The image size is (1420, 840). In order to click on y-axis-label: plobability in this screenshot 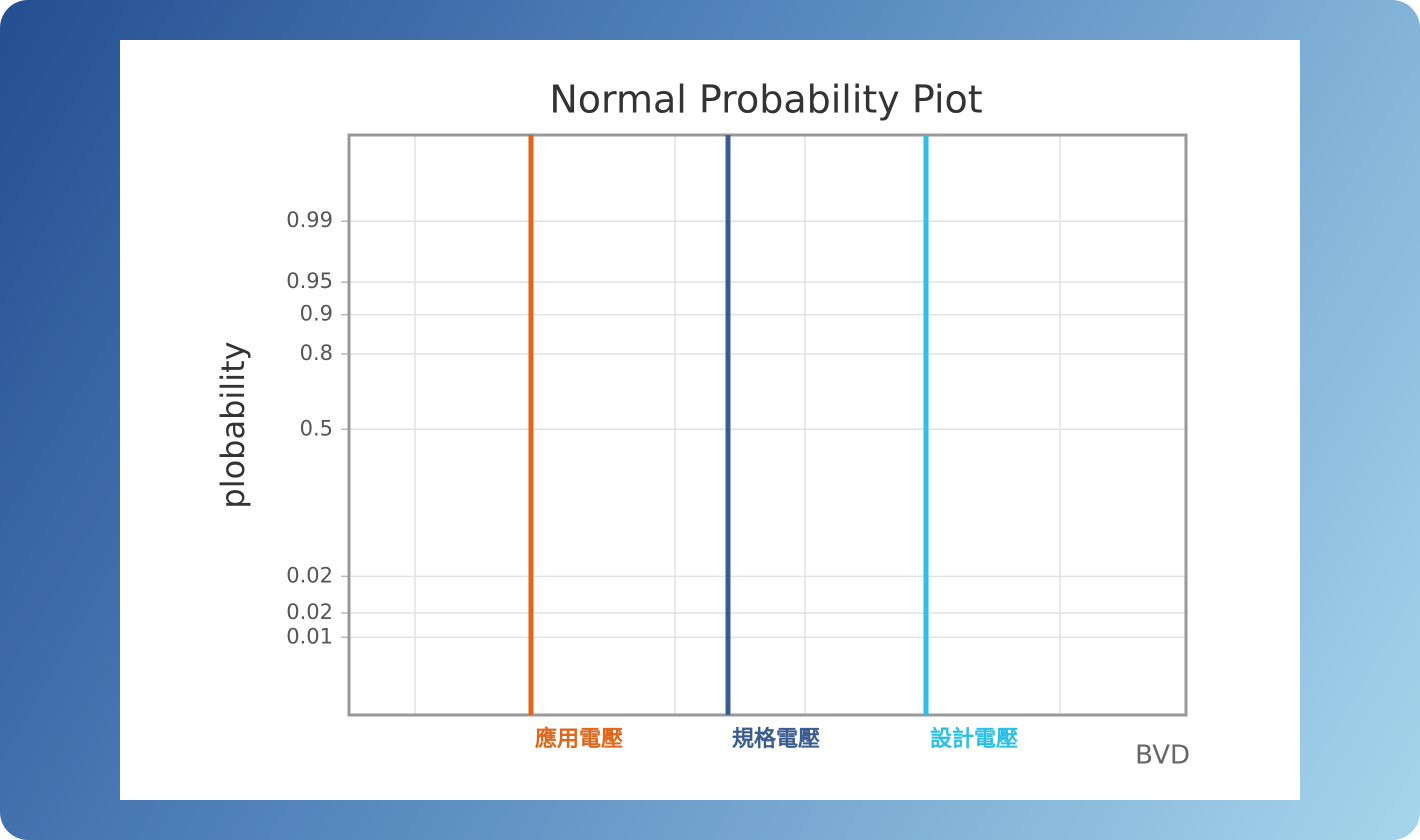, I will do `click(233, 424)`.